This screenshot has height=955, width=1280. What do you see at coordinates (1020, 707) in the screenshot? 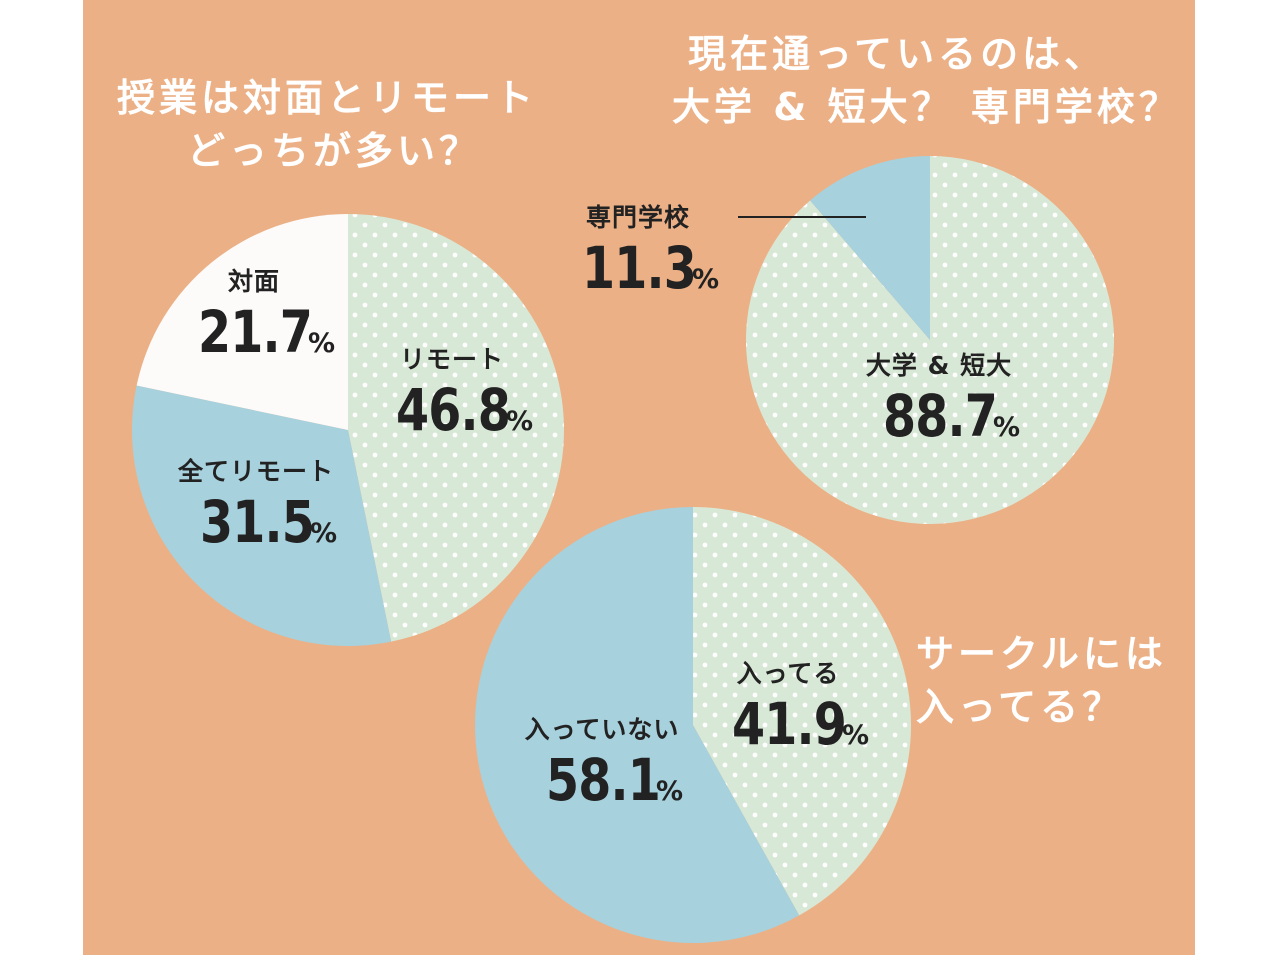
I see `title-line: 入ってる？` at bounding box center [1020, 707].